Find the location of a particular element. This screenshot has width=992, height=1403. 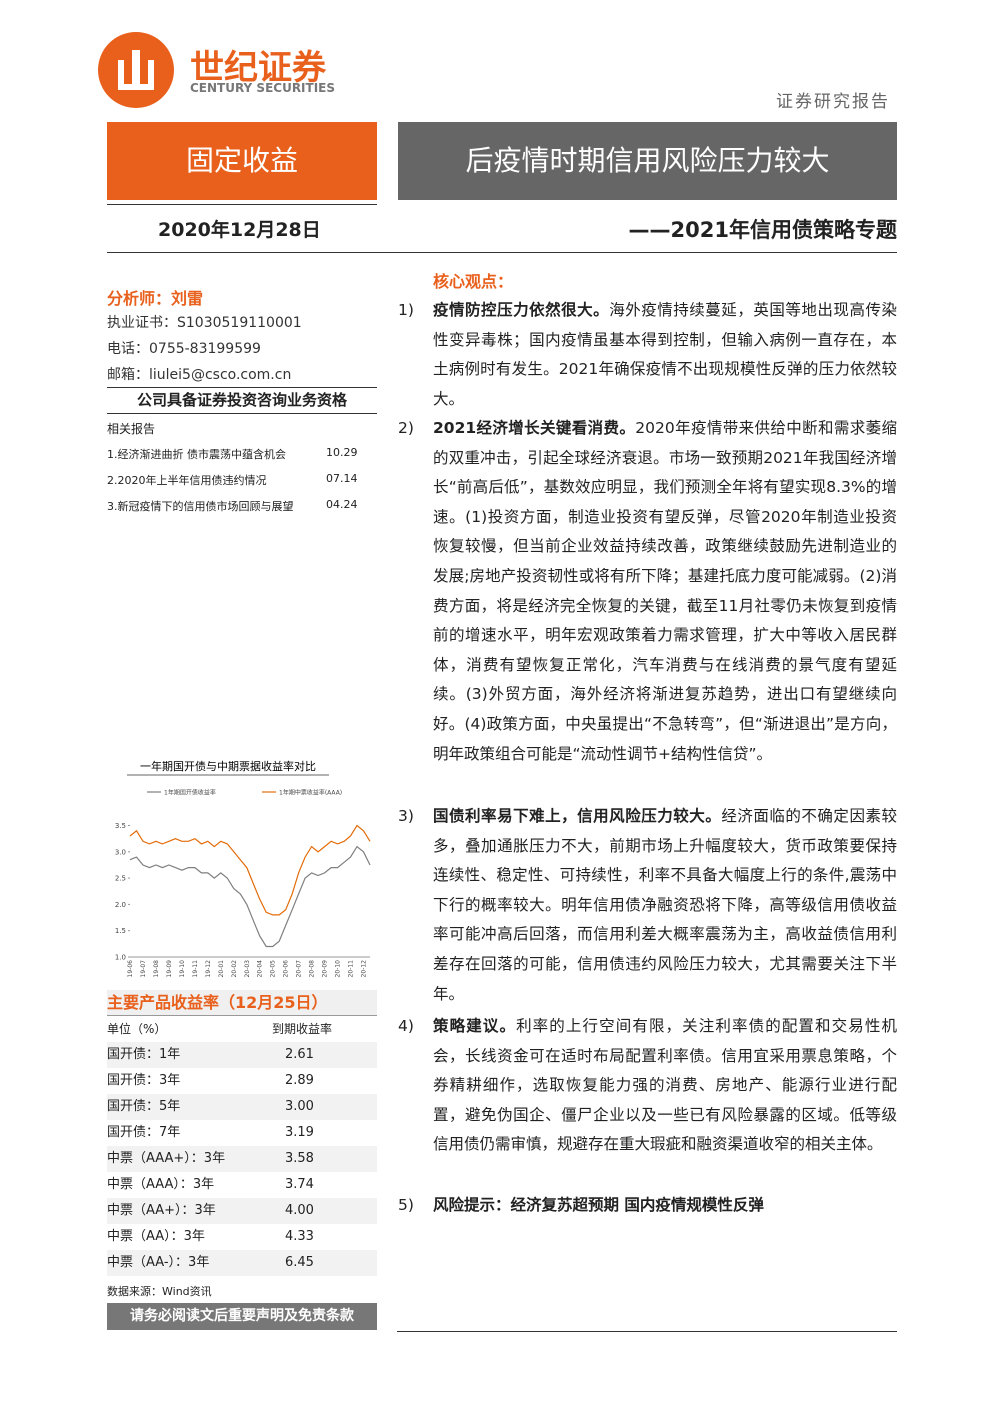

related-date: 04.24 is located at coordinates (342, 504).